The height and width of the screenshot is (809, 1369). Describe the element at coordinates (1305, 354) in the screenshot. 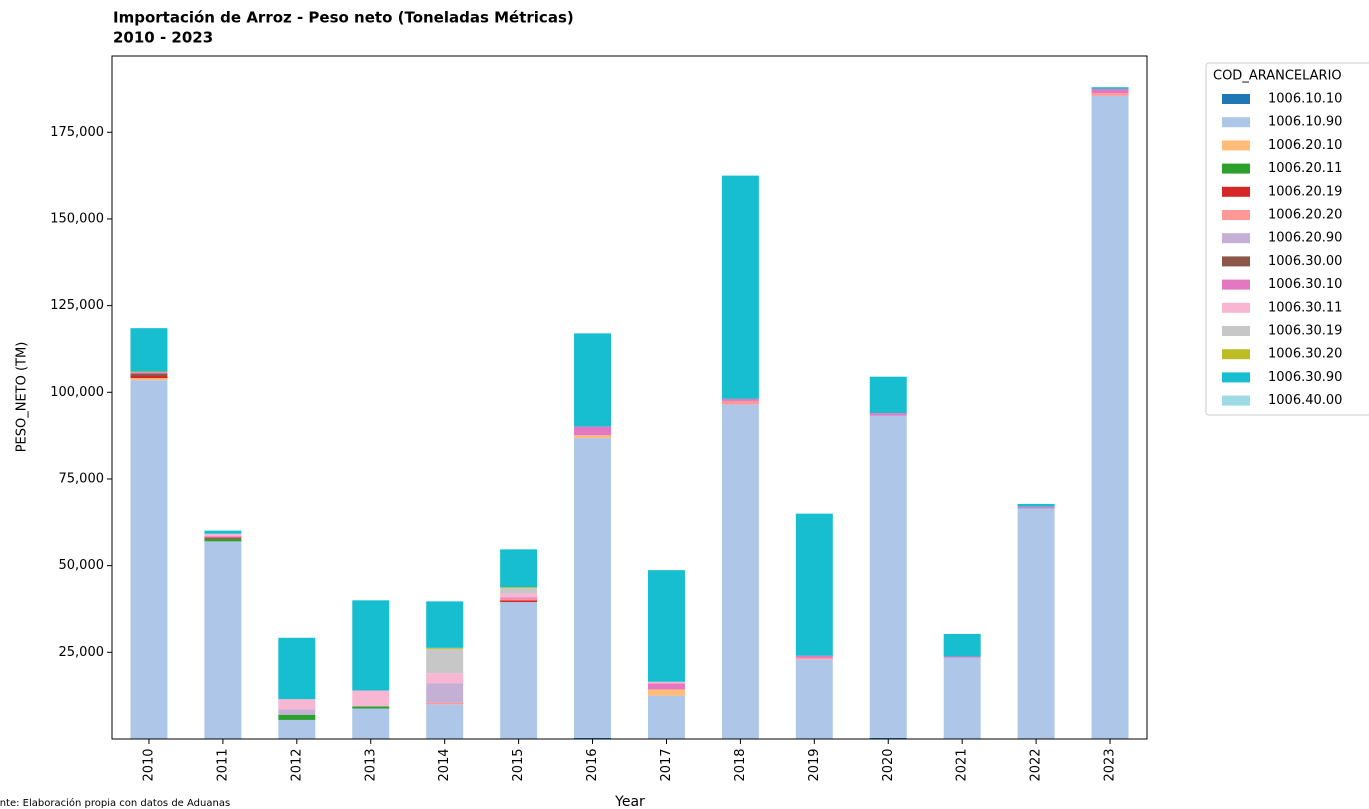

I see `legend-label: 1006.30.20` at that location.